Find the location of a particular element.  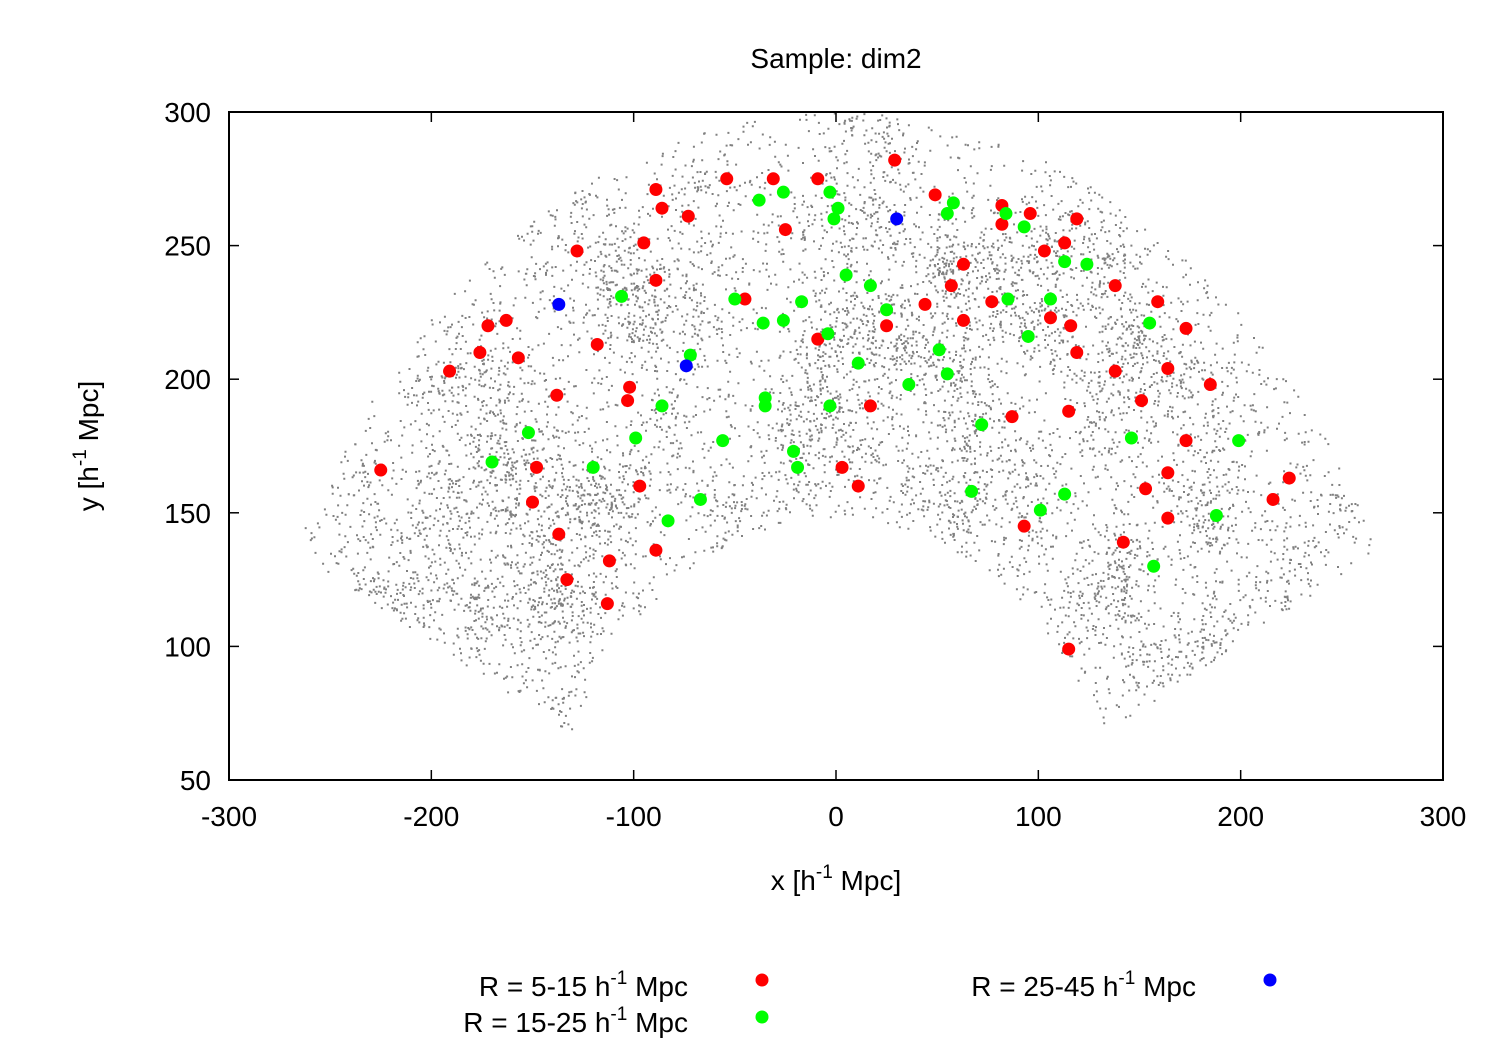

x-tick-label: -300 is located at coordinates (229, 816).